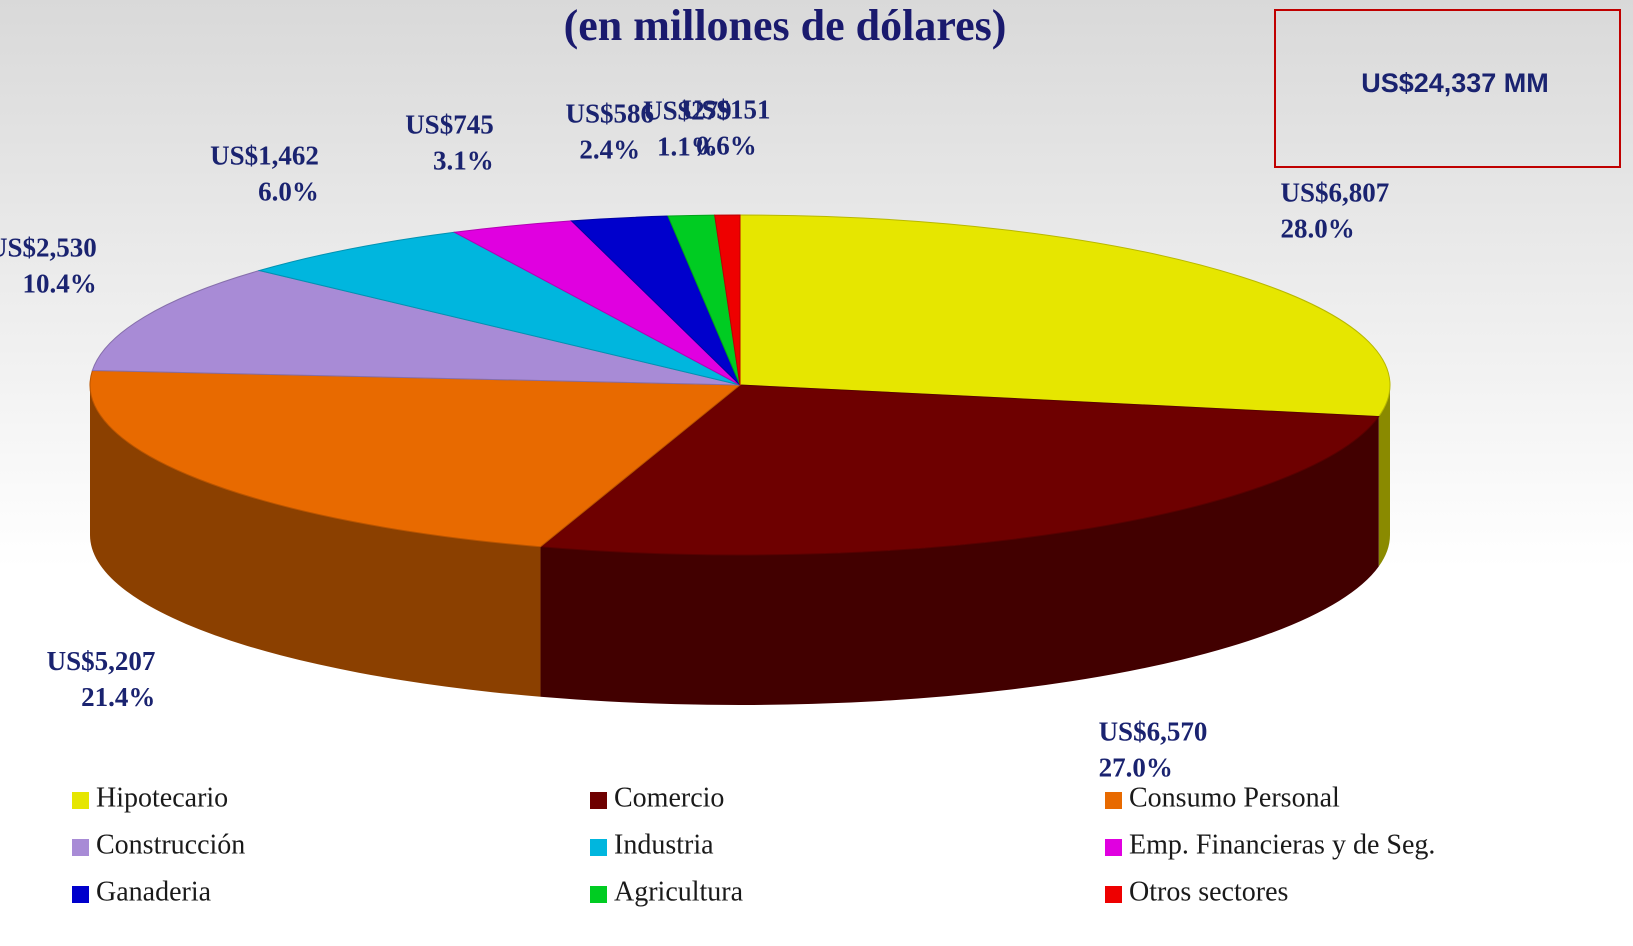  Describe the element at coordinates (288, 192) in the screenshot. I see `percentage-label: 6.0%` at that location.